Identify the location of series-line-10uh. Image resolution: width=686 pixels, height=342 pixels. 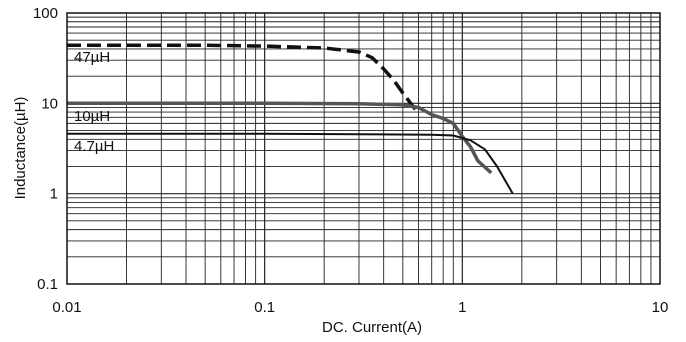
(280, 138).